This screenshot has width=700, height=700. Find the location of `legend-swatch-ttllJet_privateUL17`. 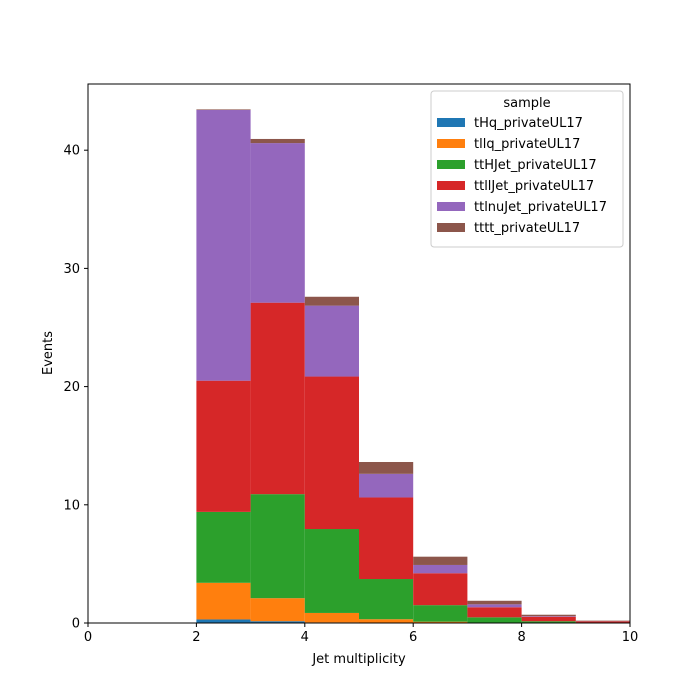

legend-swatch-ttllJet_privateUL17 is located at coordinates (451, 185).